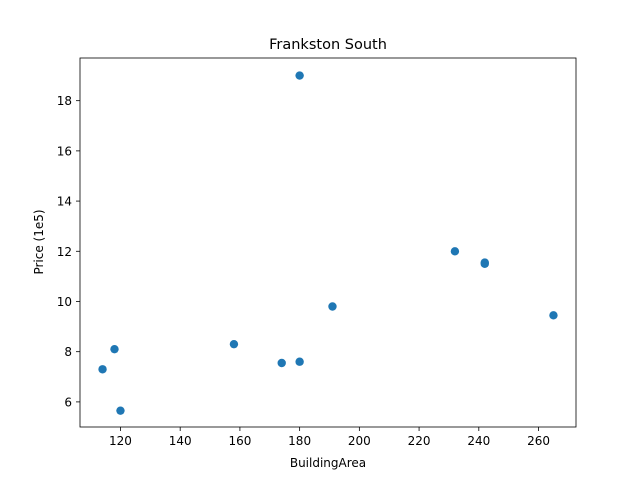 The height and width of the screenshot is (484, 640). Describe the element at coordinates (299, 441) in the screenshot. I see `x-tick-label: 180` at that location.